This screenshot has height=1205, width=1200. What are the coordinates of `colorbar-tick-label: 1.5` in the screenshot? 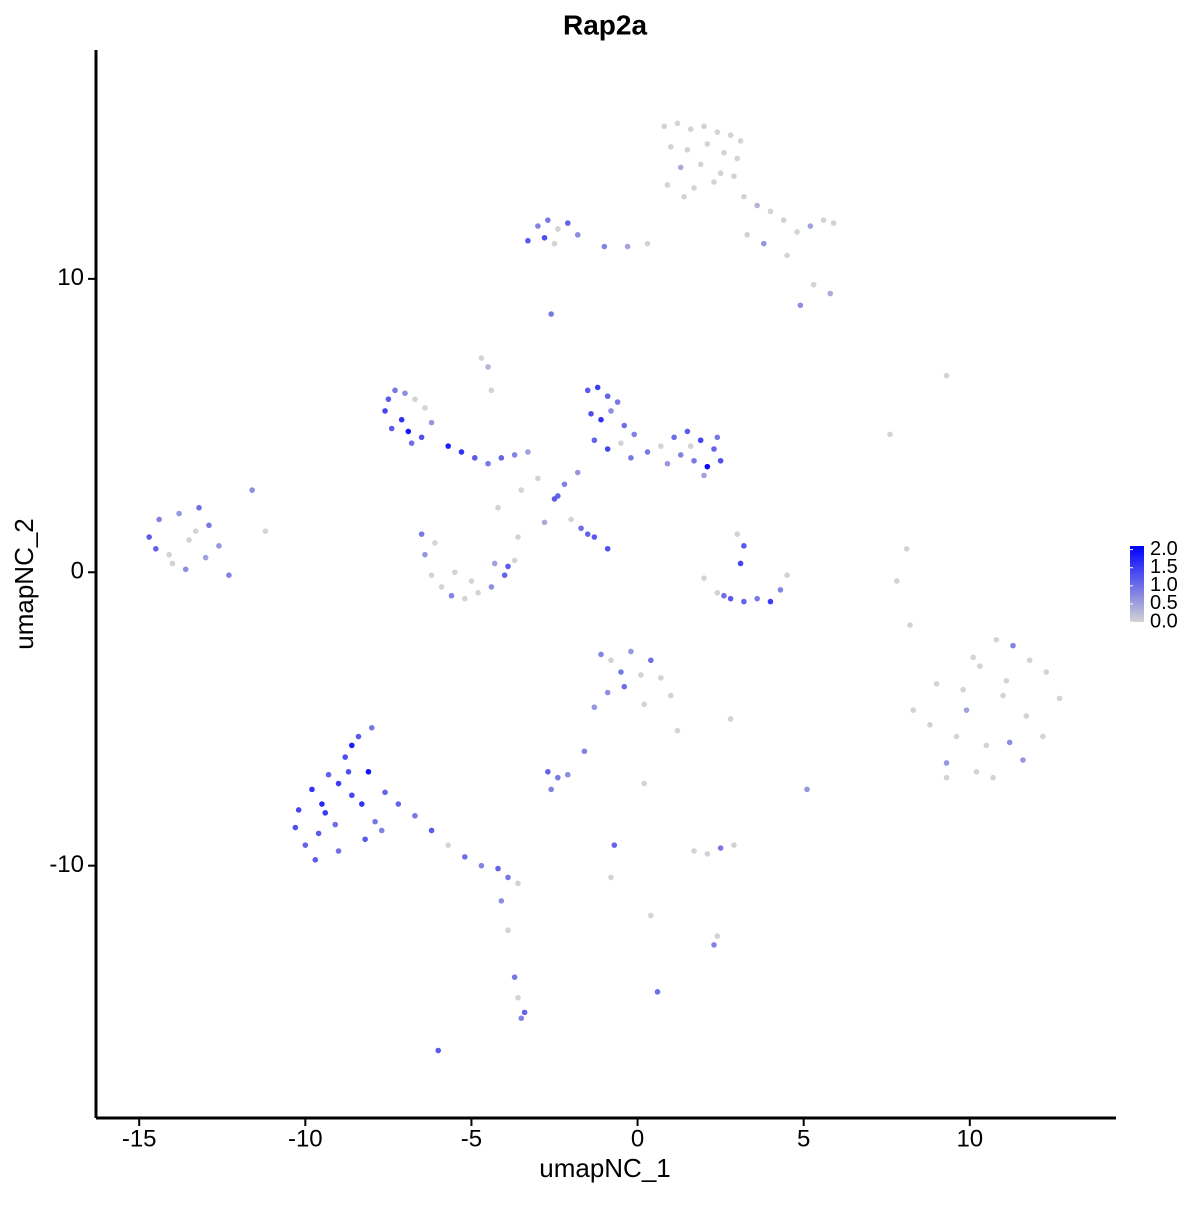 It's located at (1164, 567).